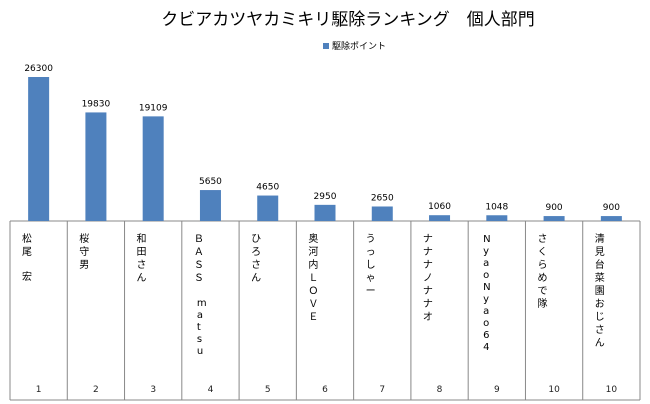  I want to click on legend-label: 駆除ポイント, so click(359, 46).